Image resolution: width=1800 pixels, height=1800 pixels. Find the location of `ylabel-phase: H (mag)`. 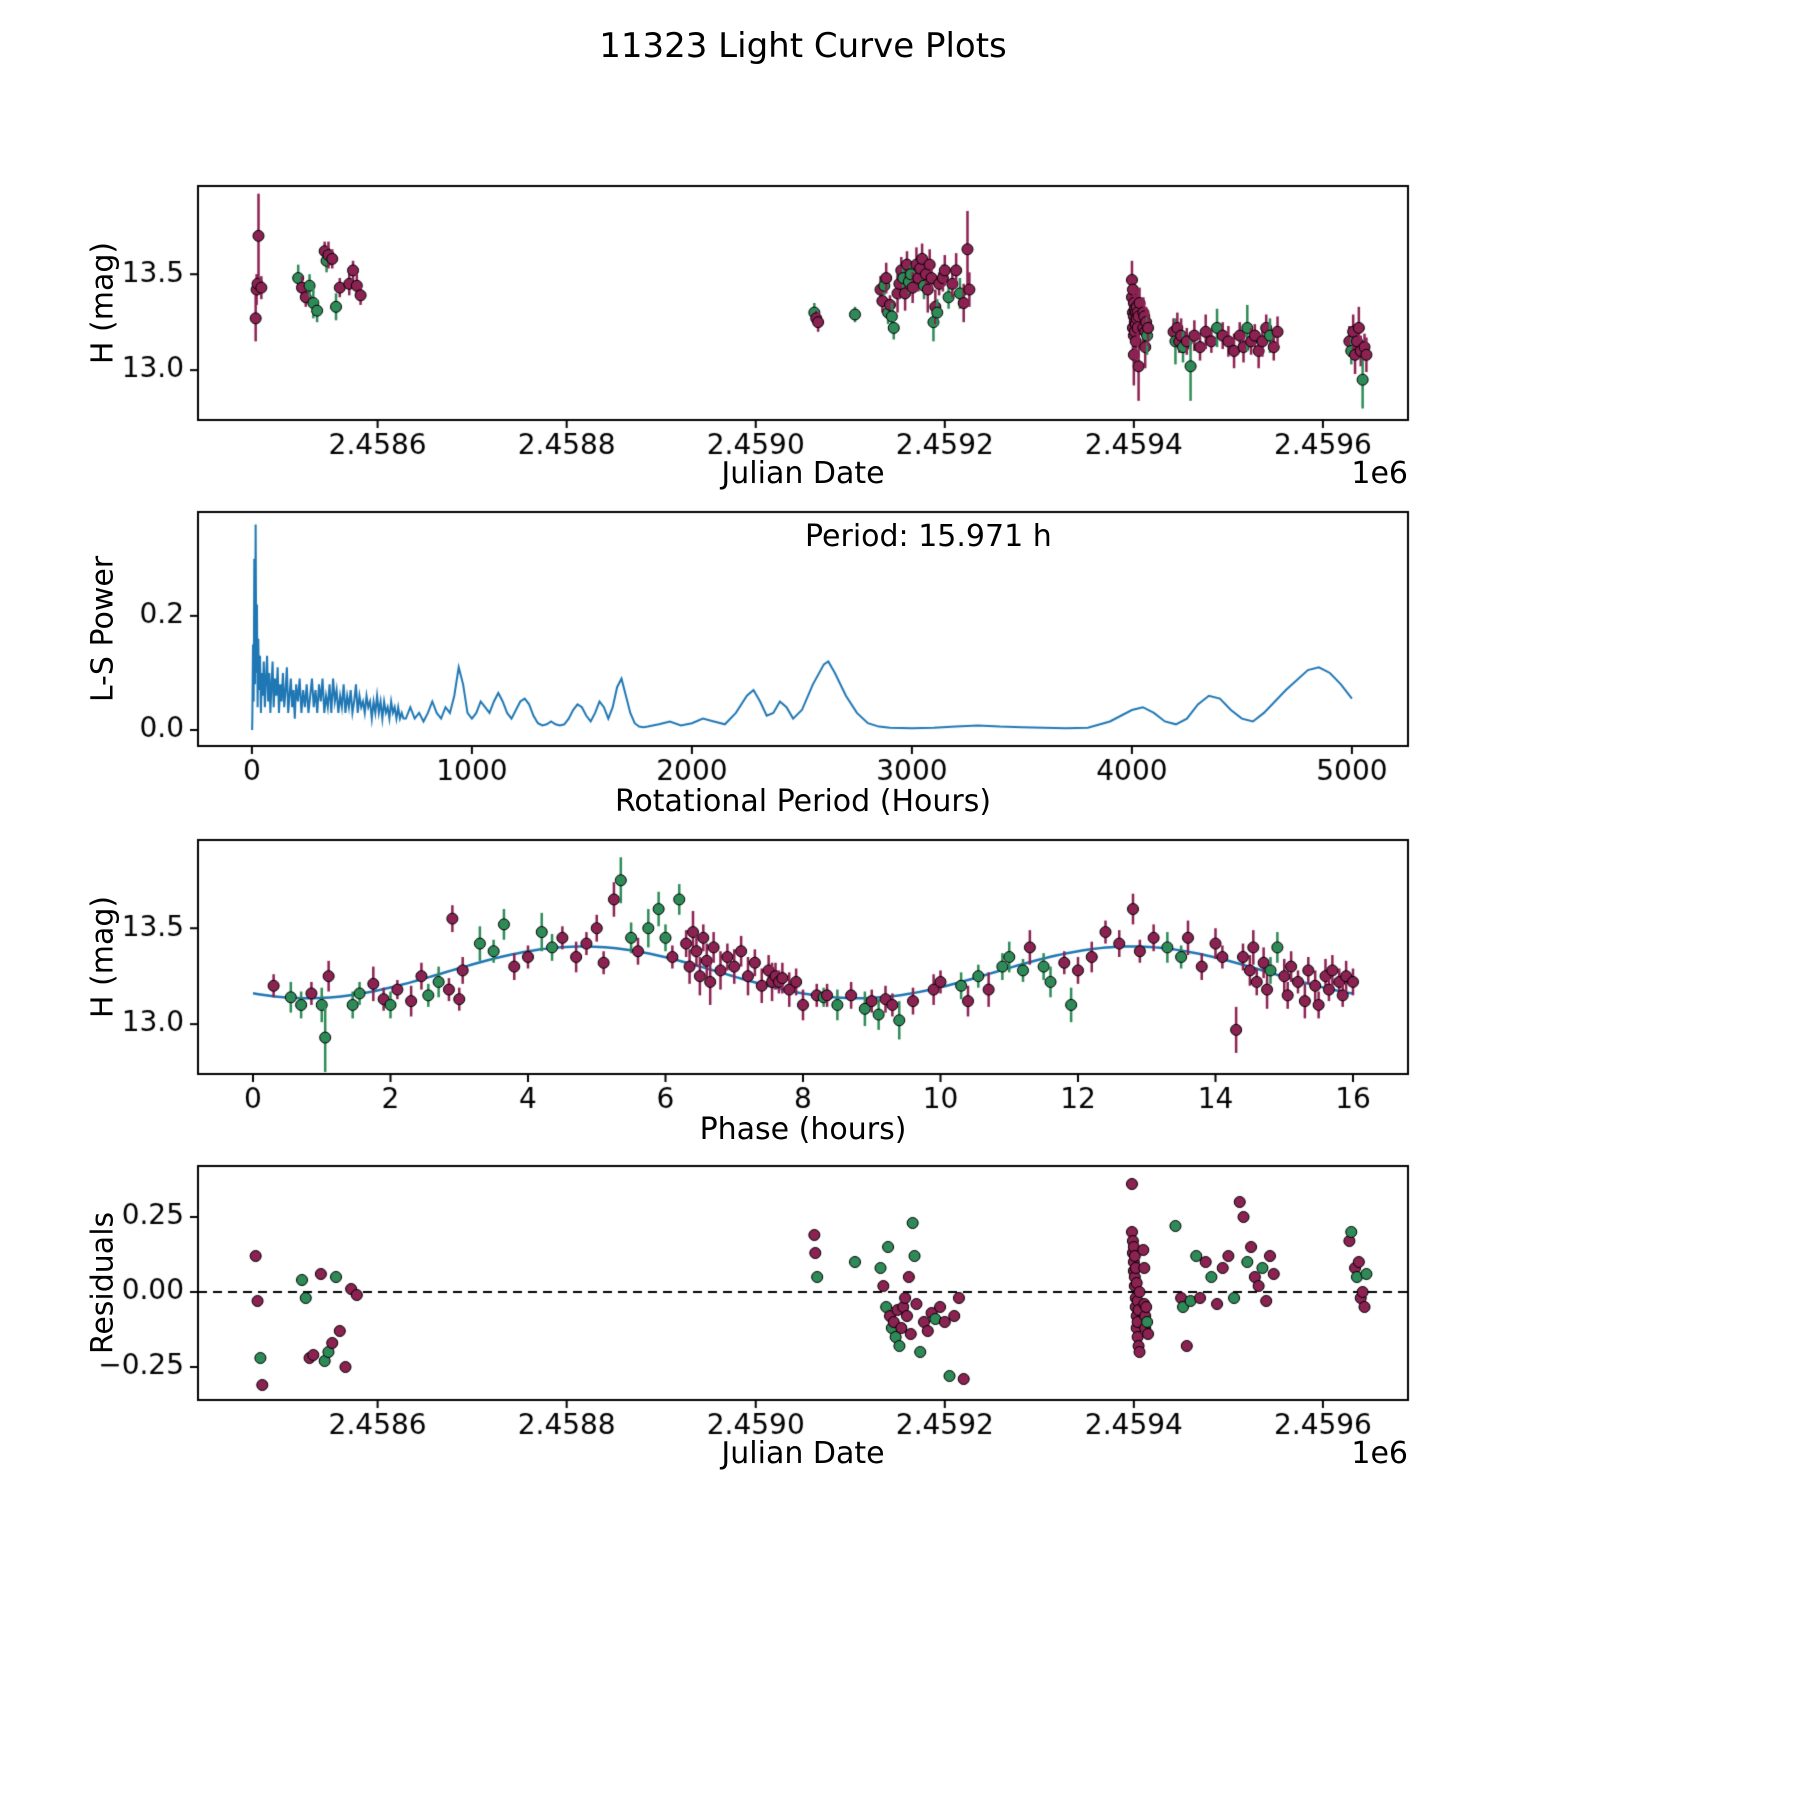

ylabel-phase: H (mag) is located at coordinates (103, 957).